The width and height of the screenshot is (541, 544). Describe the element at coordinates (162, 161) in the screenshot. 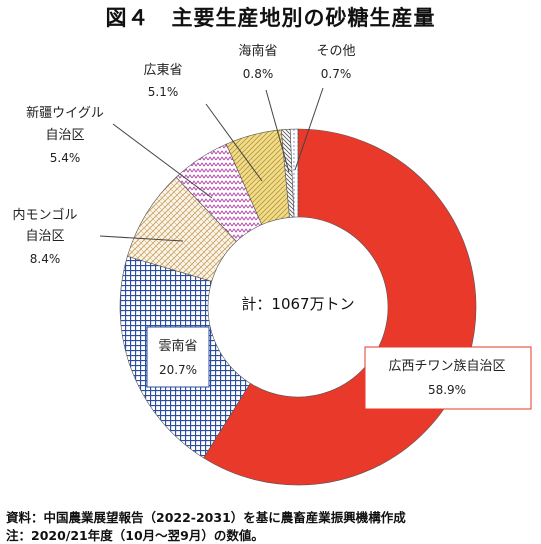

I see `leader-line-新疆ウイグル自治区` at that location.